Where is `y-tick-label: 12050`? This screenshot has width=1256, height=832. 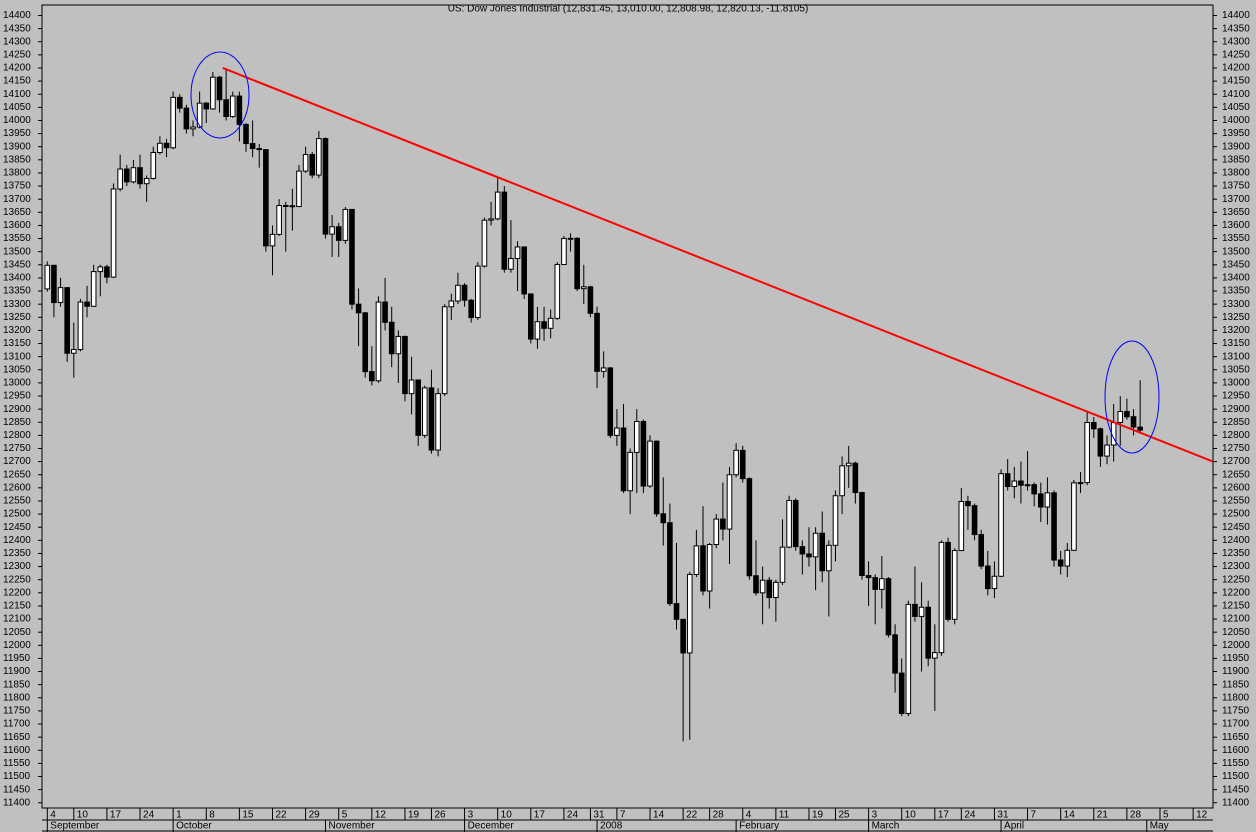
y-tick-label: 12050 is located at coordinates (1236, 632).